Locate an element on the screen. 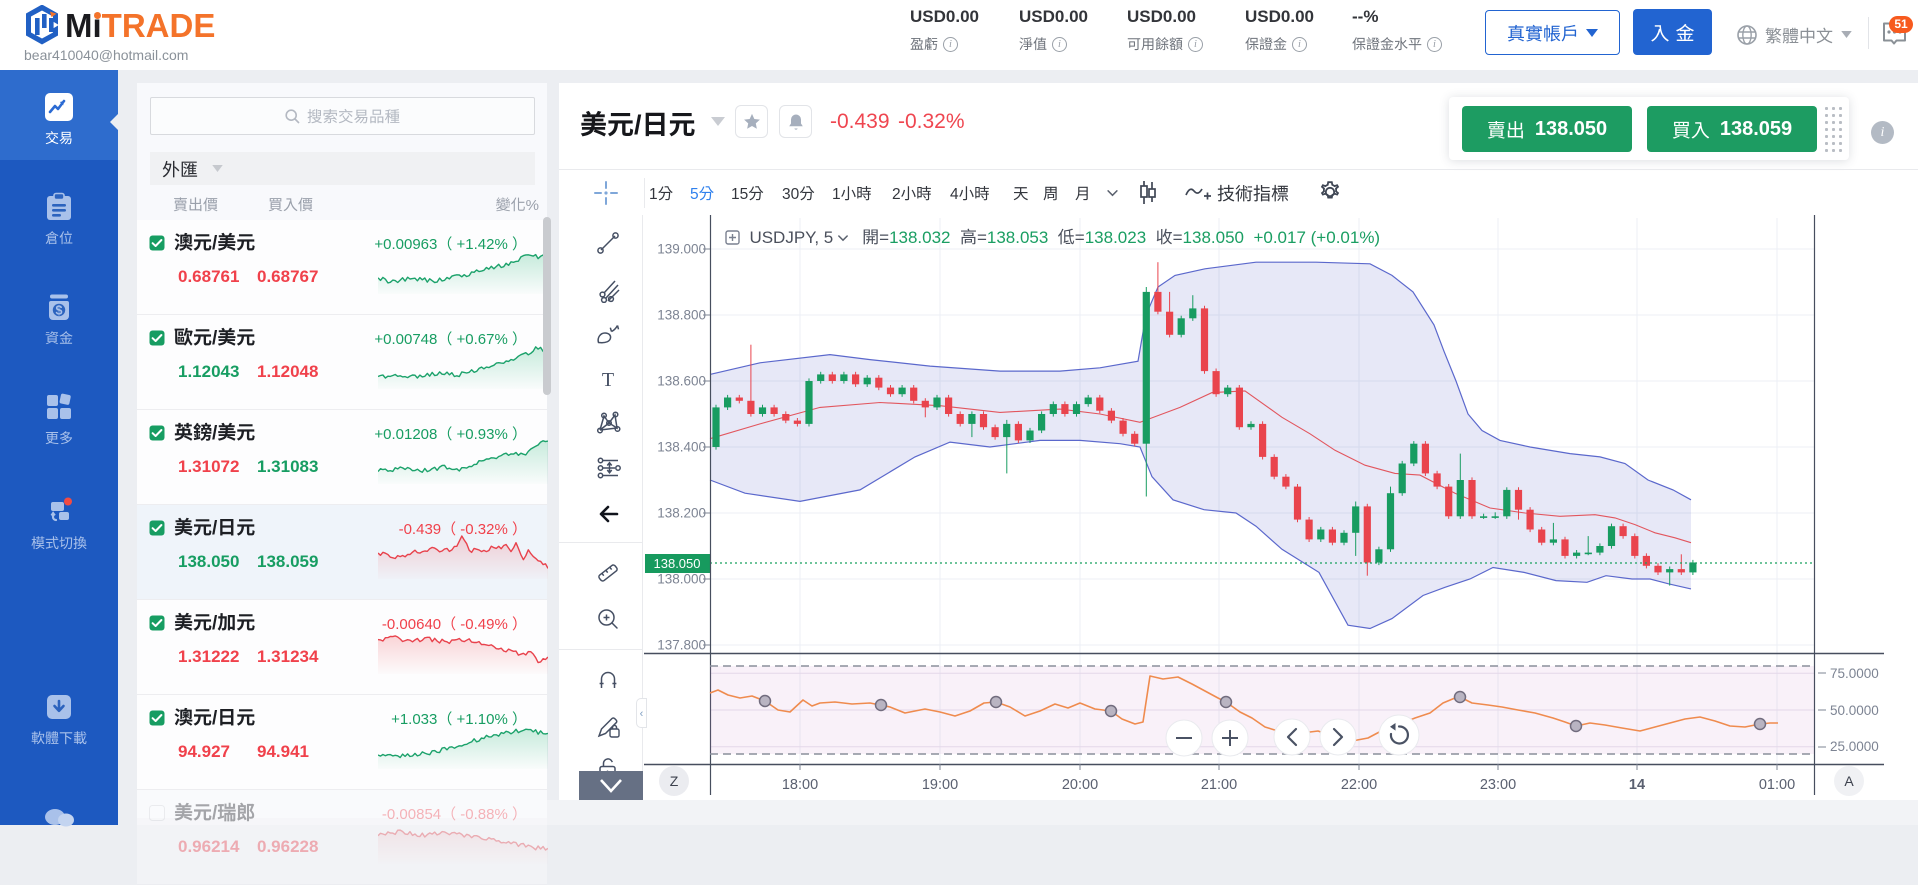 The image size is (1918, 885). svg-text: 23:00 is located at coordinates (1498, 785).